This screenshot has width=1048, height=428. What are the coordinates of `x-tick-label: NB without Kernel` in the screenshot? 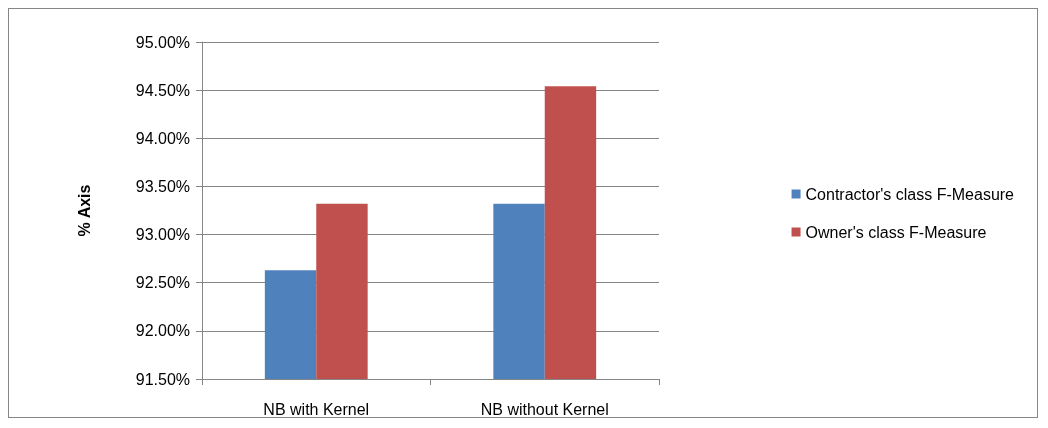 It's located at (544, 409).